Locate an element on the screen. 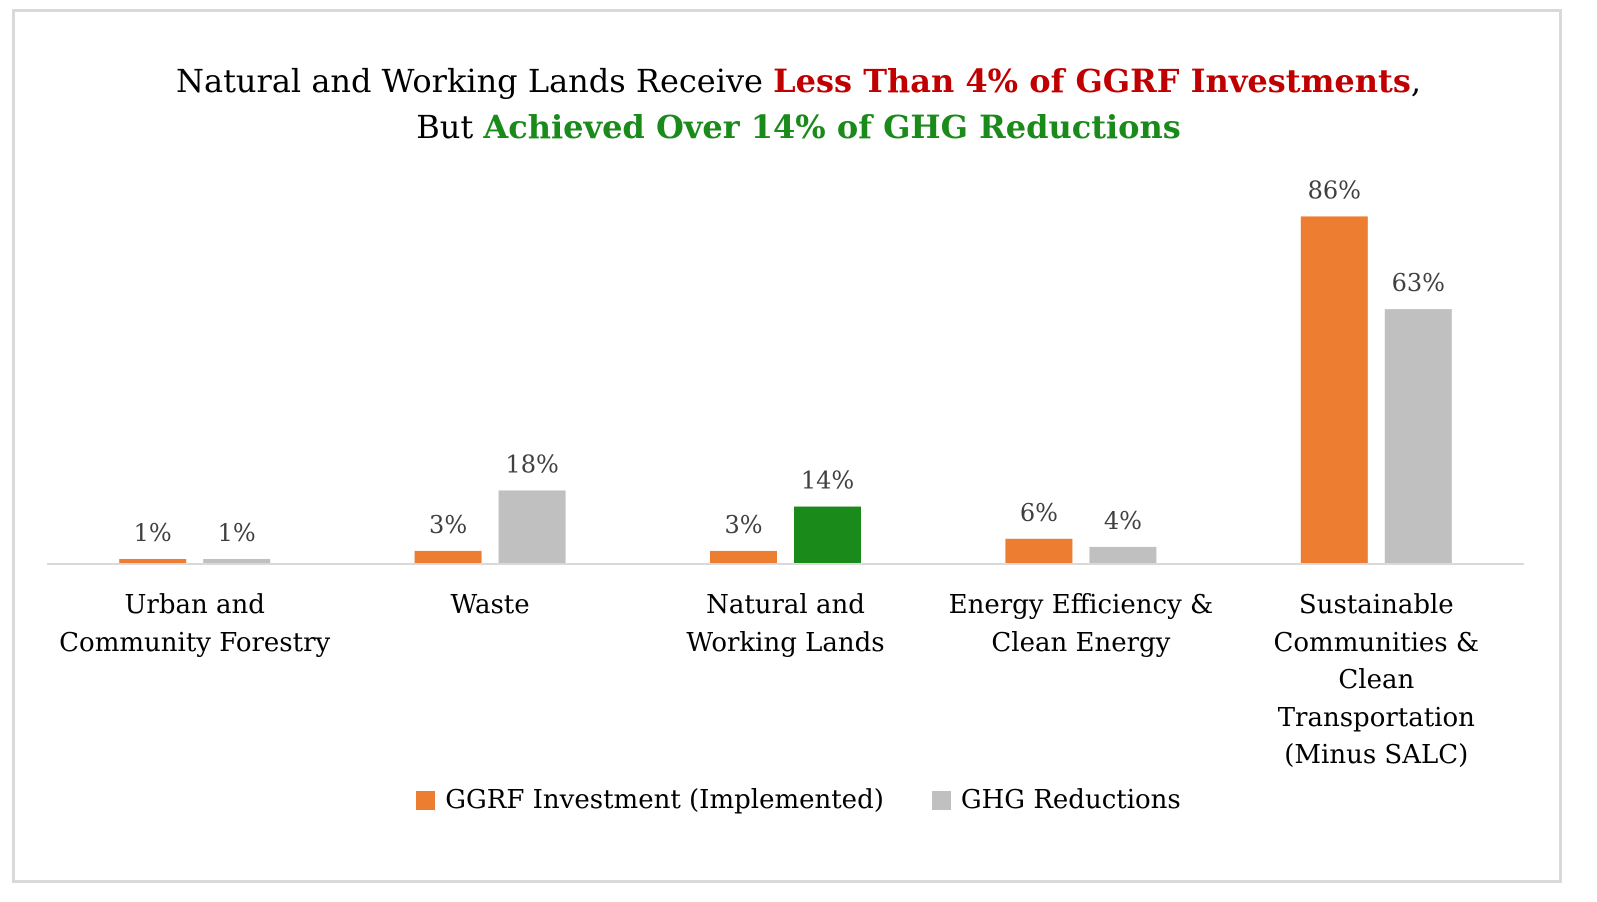  bar-reductions-sustainable-communities-clean-transportation-minus-salc is located at coordinates (1418, 436).